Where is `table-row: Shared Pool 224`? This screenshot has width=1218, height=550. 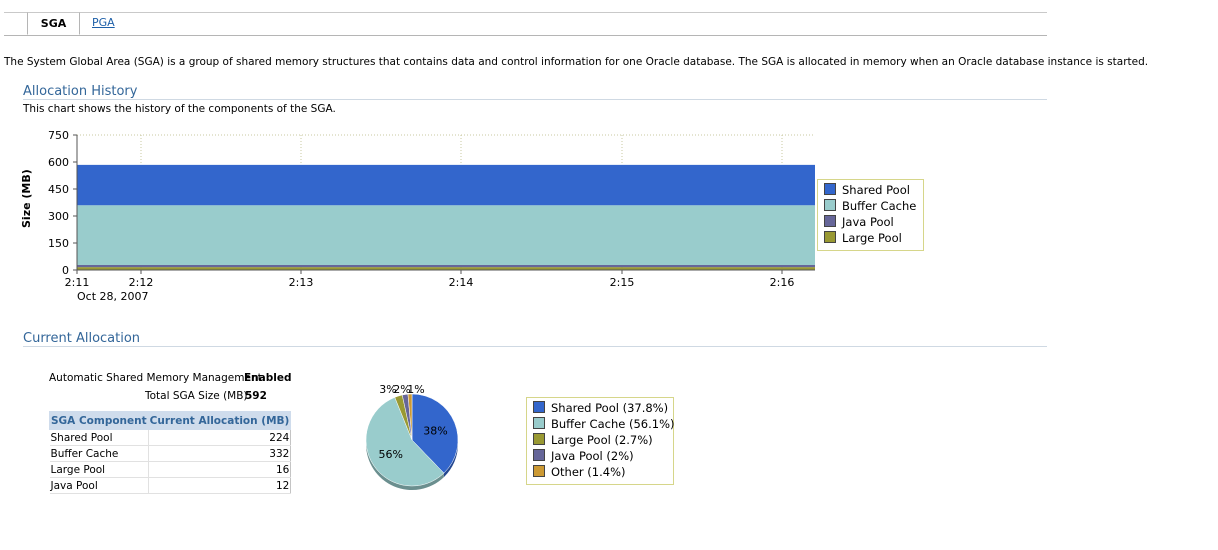 table-row: Shared Pool 224 is located at coordinates (170, 437).